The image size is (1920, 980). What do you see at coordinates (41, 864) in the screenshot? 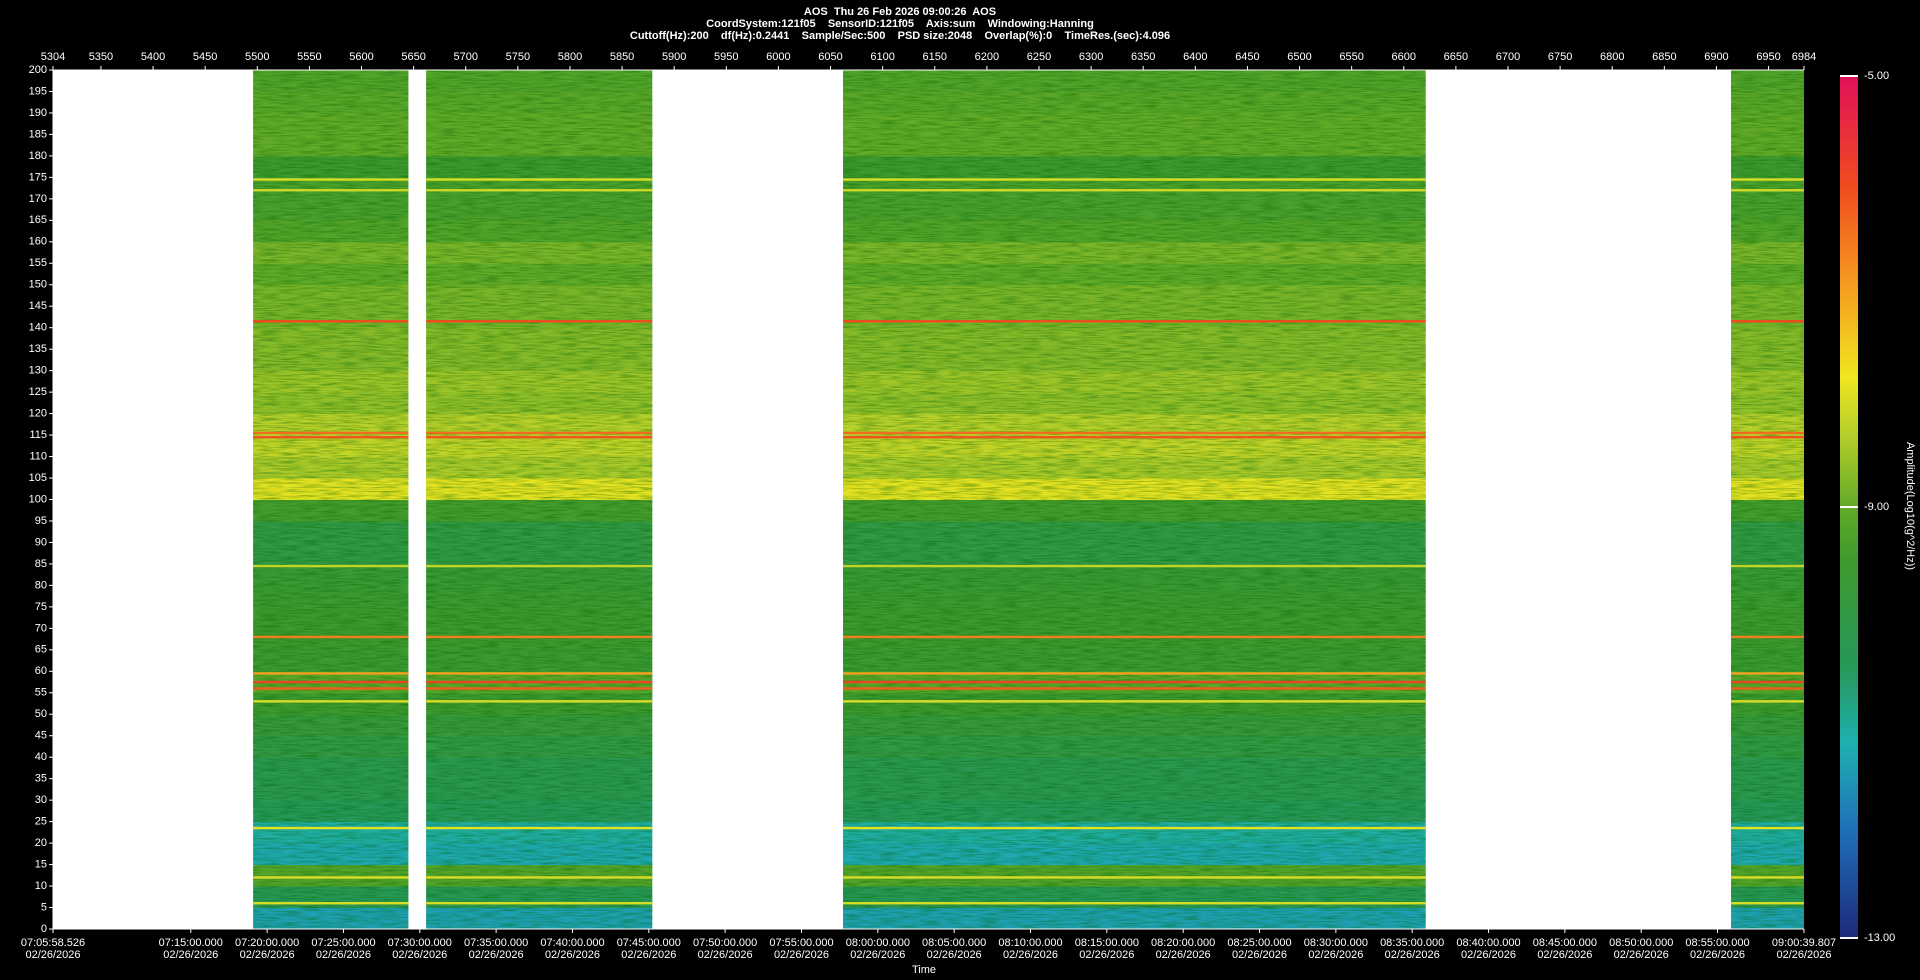
I see `y-tick-label: 15` at bounding box center [41, 864].